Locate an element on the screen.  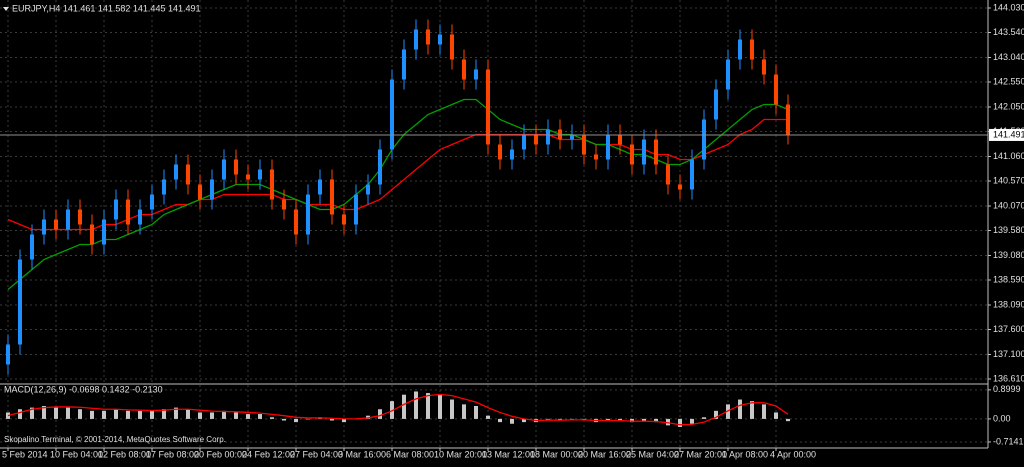
y-tick-label: 139.080 is located at coordinates (1008, 255).